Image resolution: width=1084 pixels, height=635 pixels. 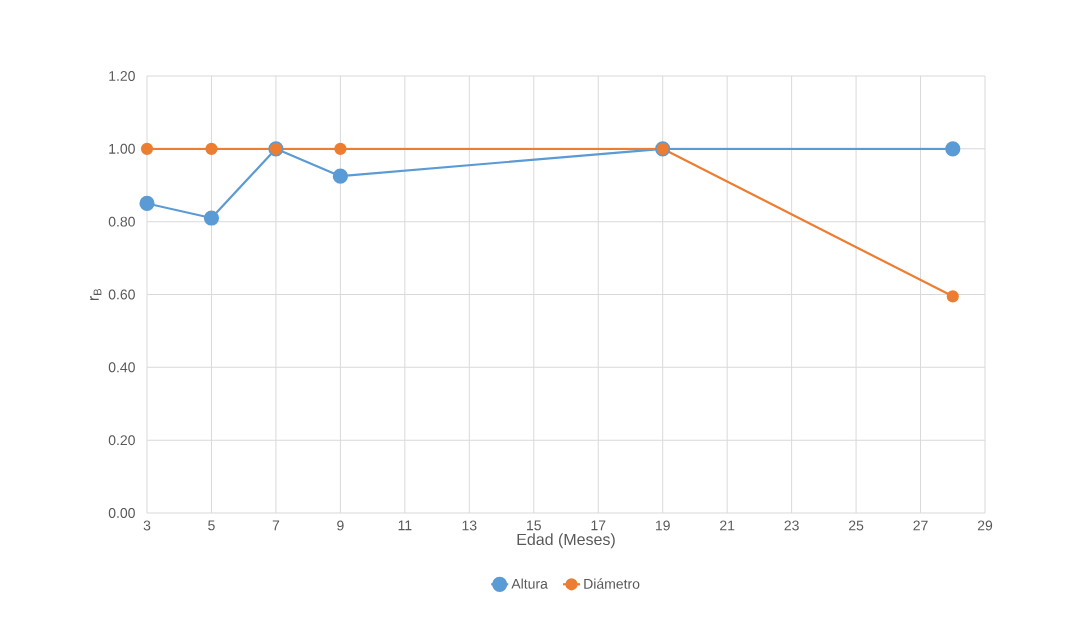 I want to click on x-tick-label: 13, so click(x=469, y=525).